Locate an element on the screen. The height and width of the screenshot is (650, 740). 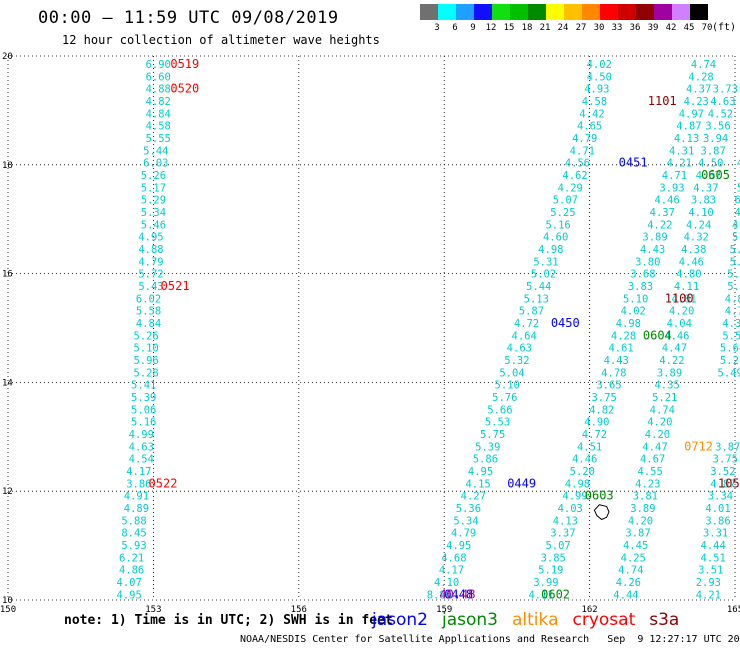
wave-height-label: 4.97 is located at coordinates (691, 115).